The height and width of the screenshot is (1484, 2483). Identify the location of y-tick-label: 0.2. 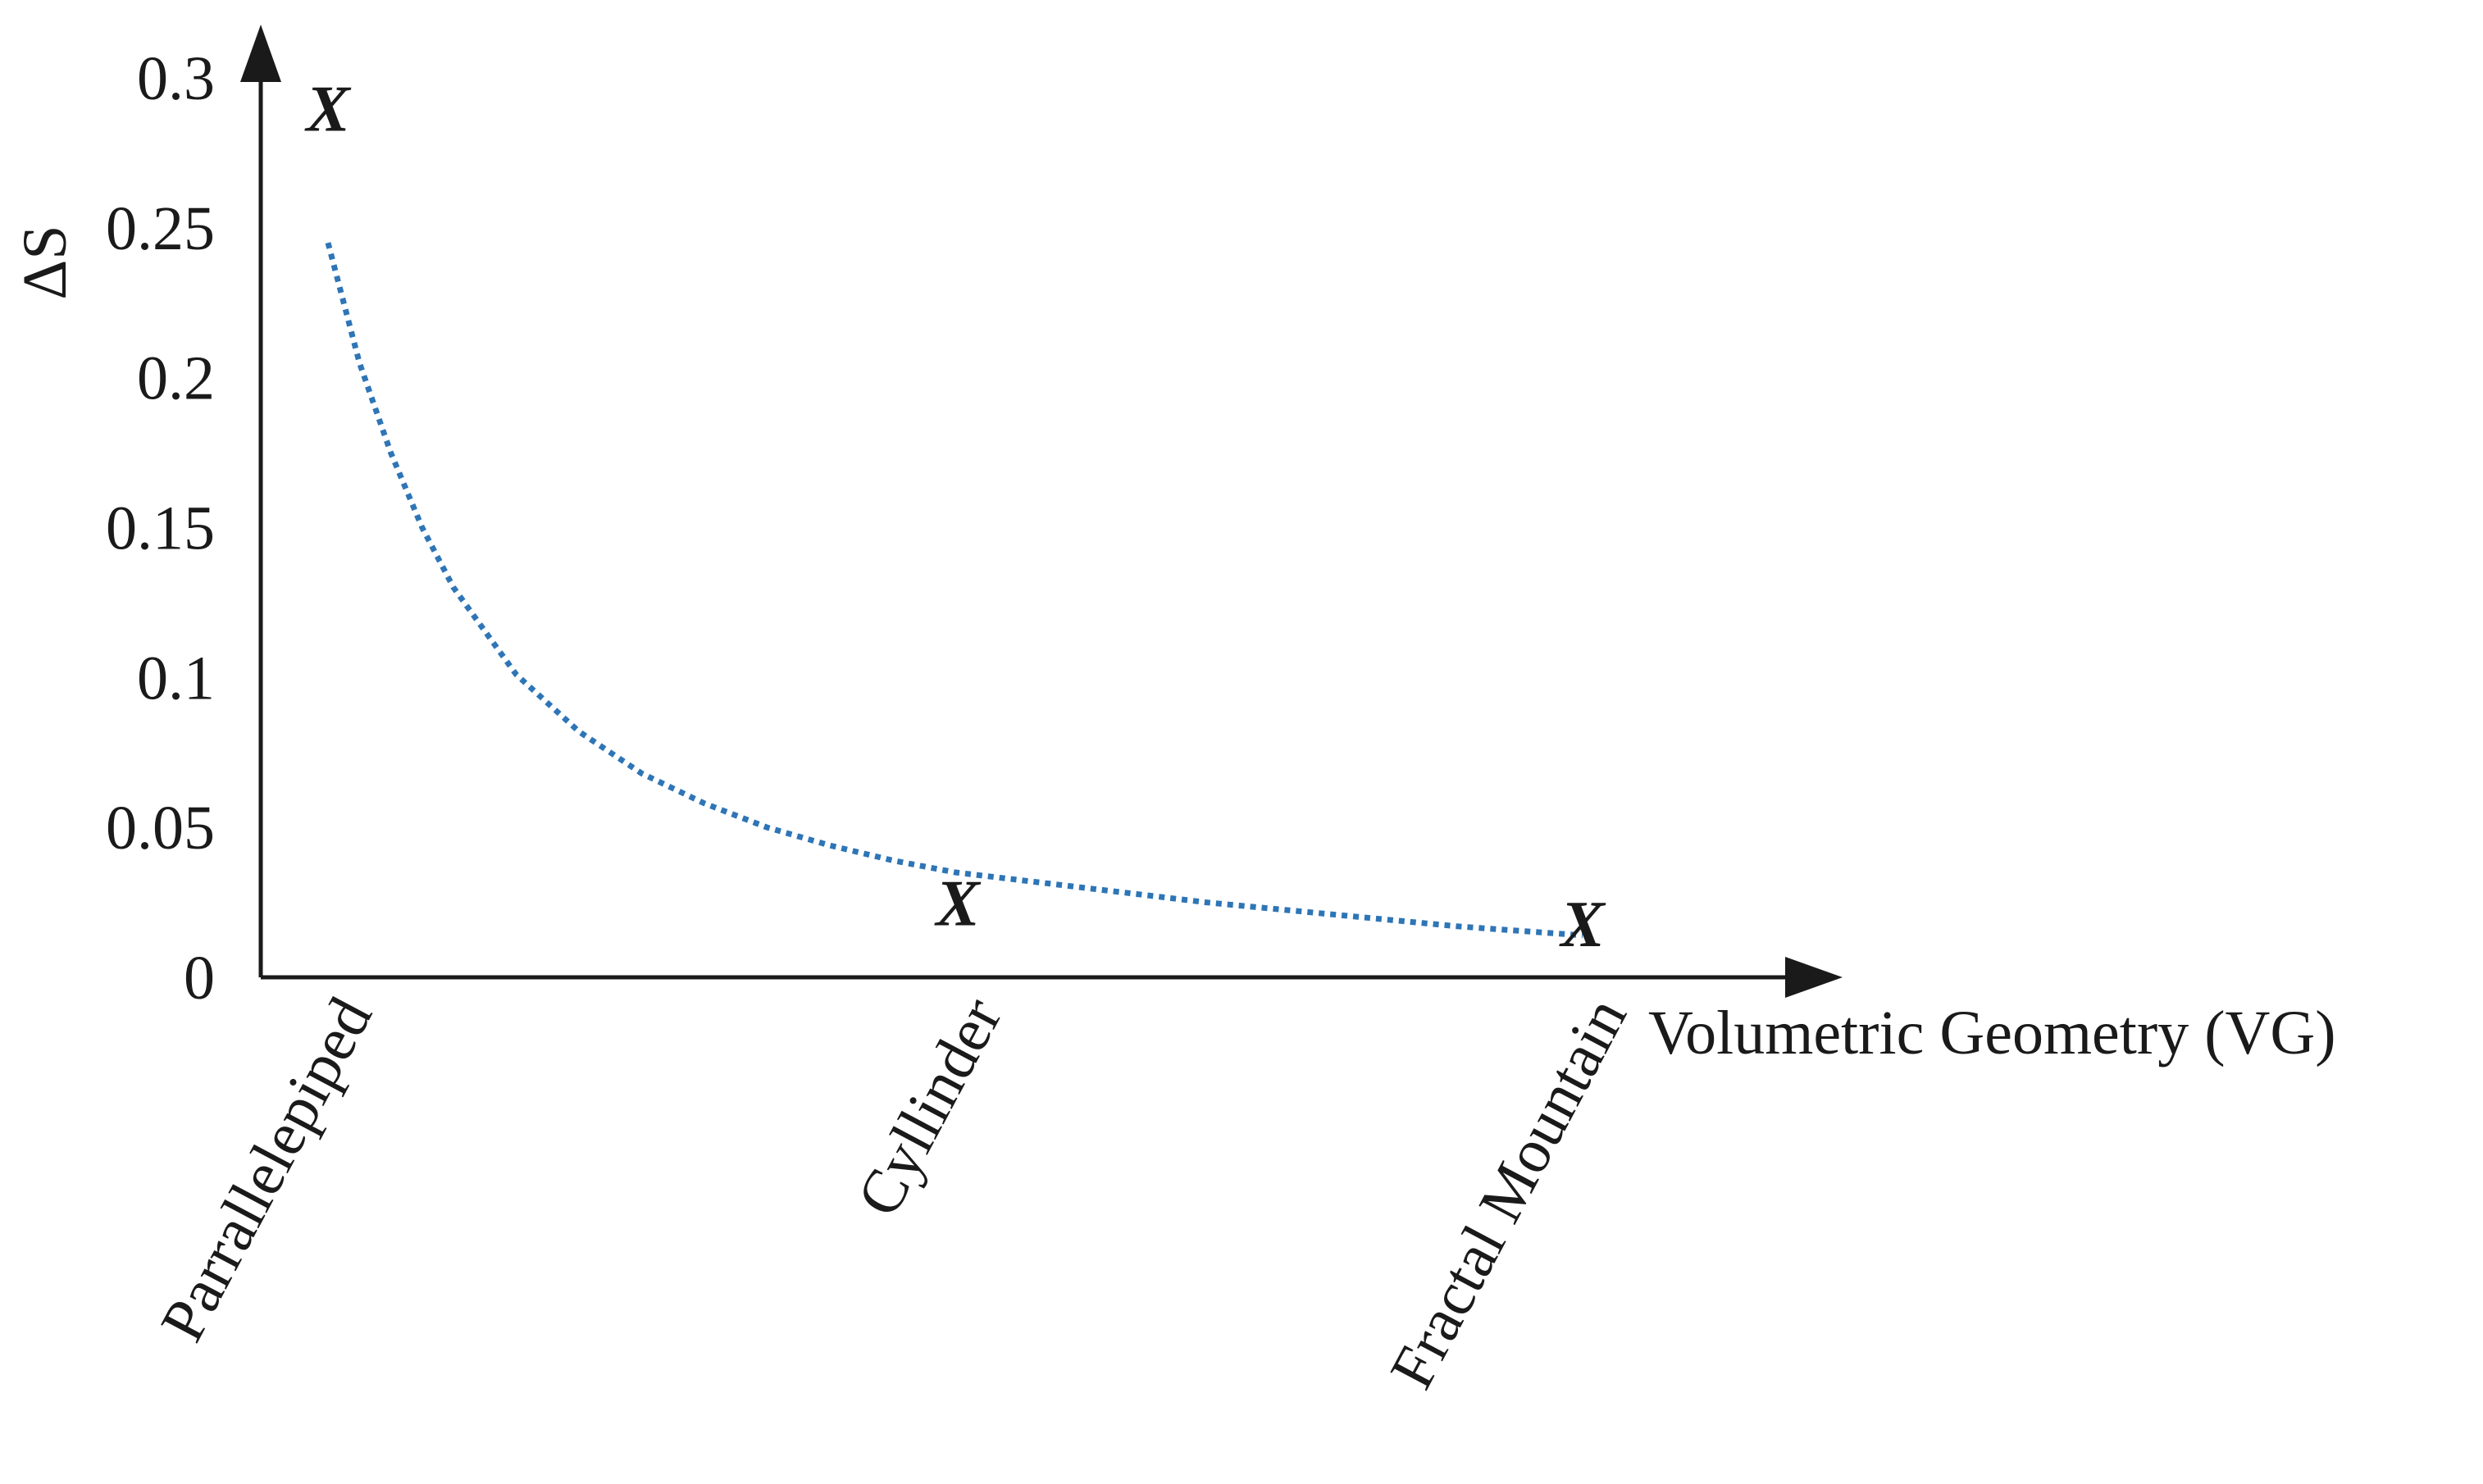
(176, 378).